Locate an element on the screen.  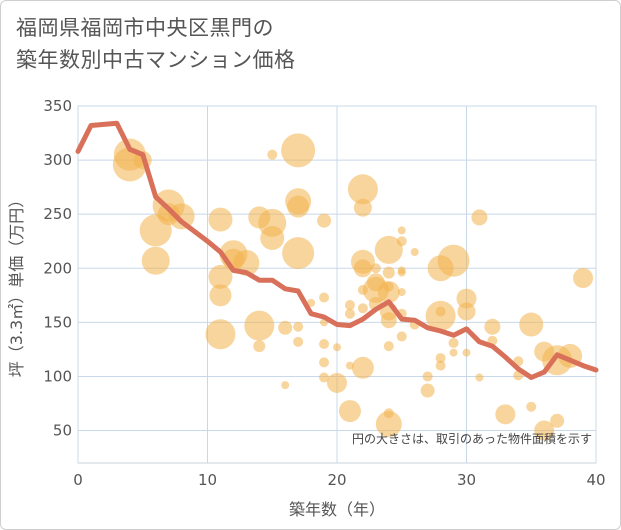
y-tick-label: 50 is located at coordinates (62, 431).